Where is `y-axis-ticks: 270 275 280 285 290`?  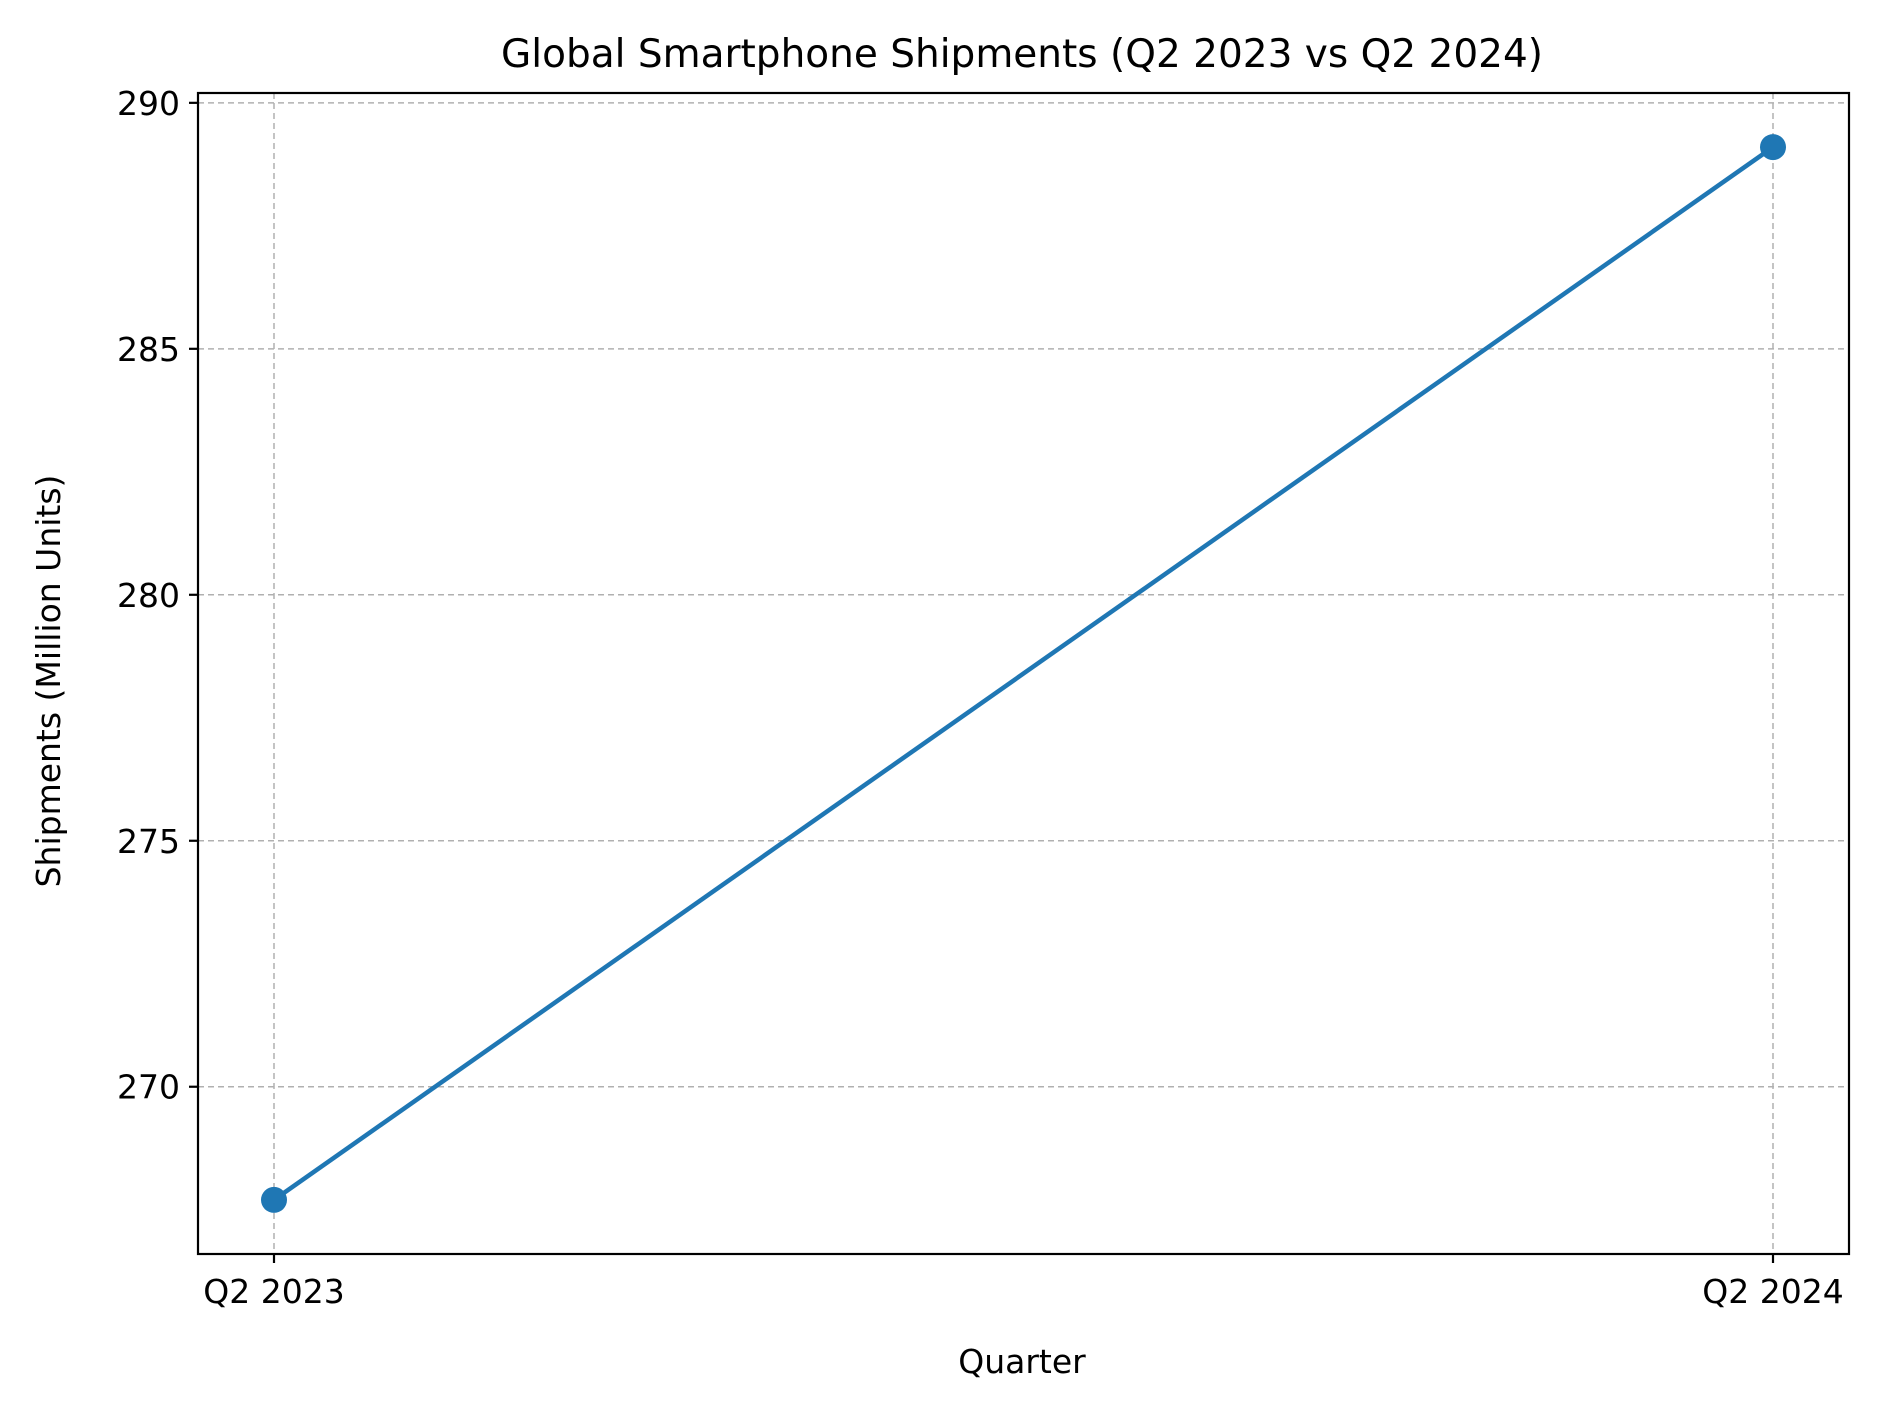
y-axis-ticks: 270 275 280 285 290 is located at coordinates (157, 595).